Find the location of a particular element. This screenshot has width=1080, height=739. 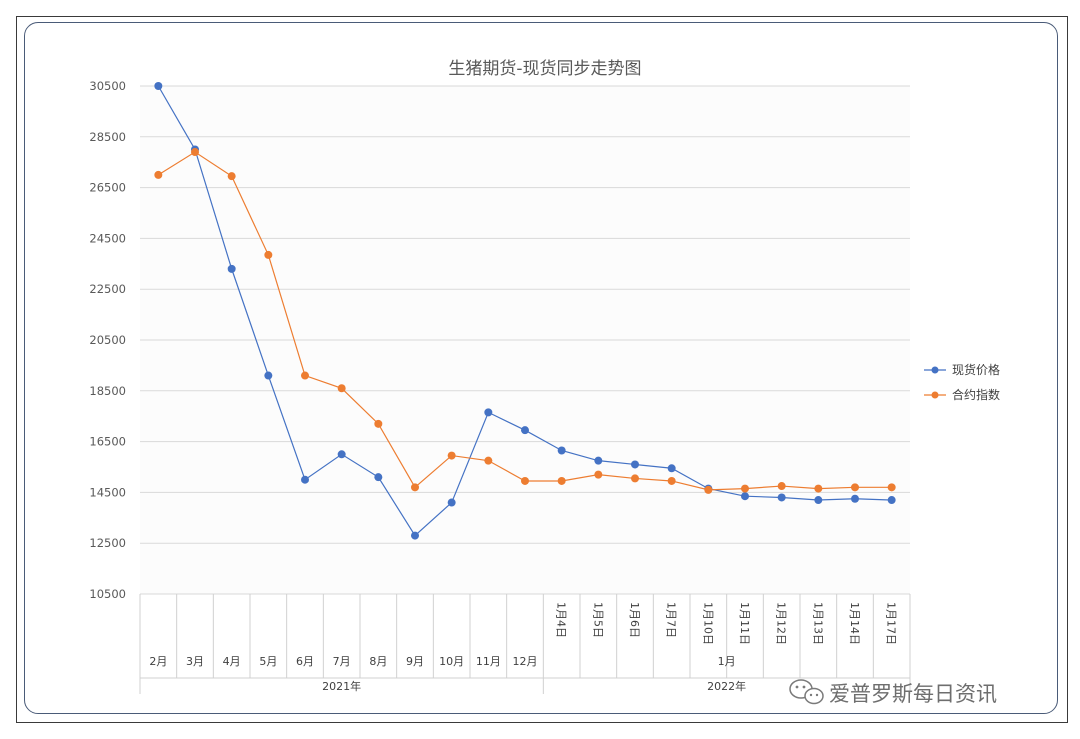

x-tick-label: 1月7日 is located at coordinates (671, 620).